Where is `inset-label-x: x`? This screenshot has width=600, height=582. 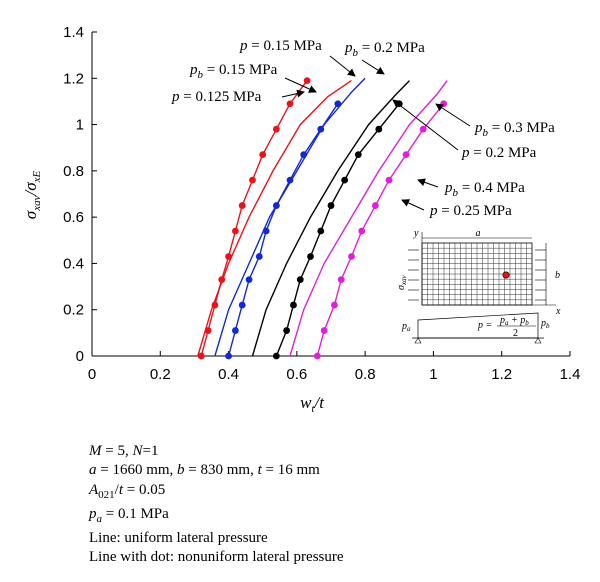 inset-label-x: x is located at coordinates (558, 311).